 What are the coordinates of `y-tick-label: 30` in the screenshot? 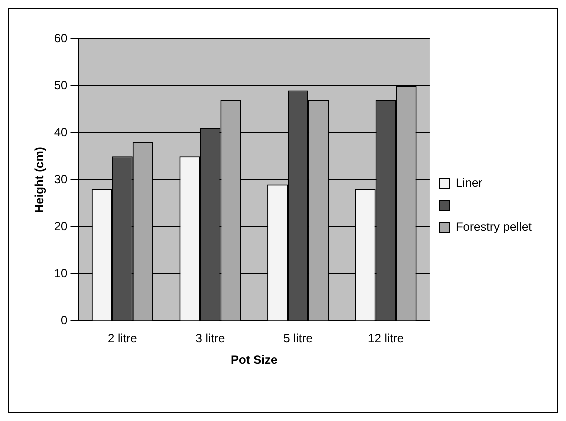 It's located at (61, 179).